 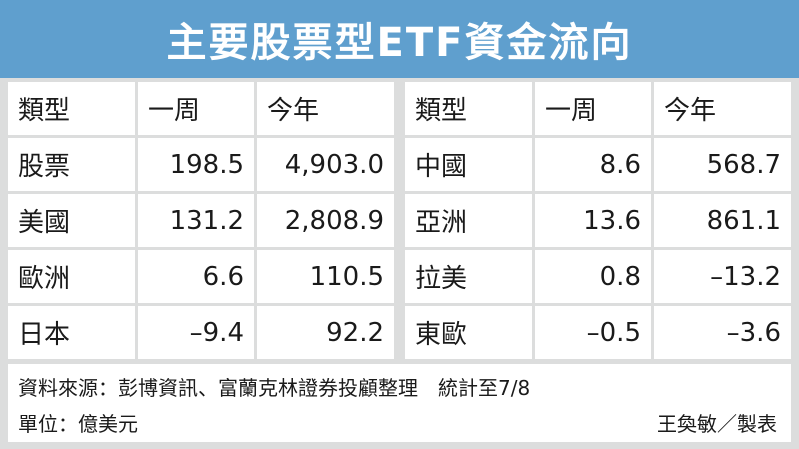 What do you see at coordinates (71, 220) in the screenshot?
I see `row-type: 美國` at bounding box center [71, 220].